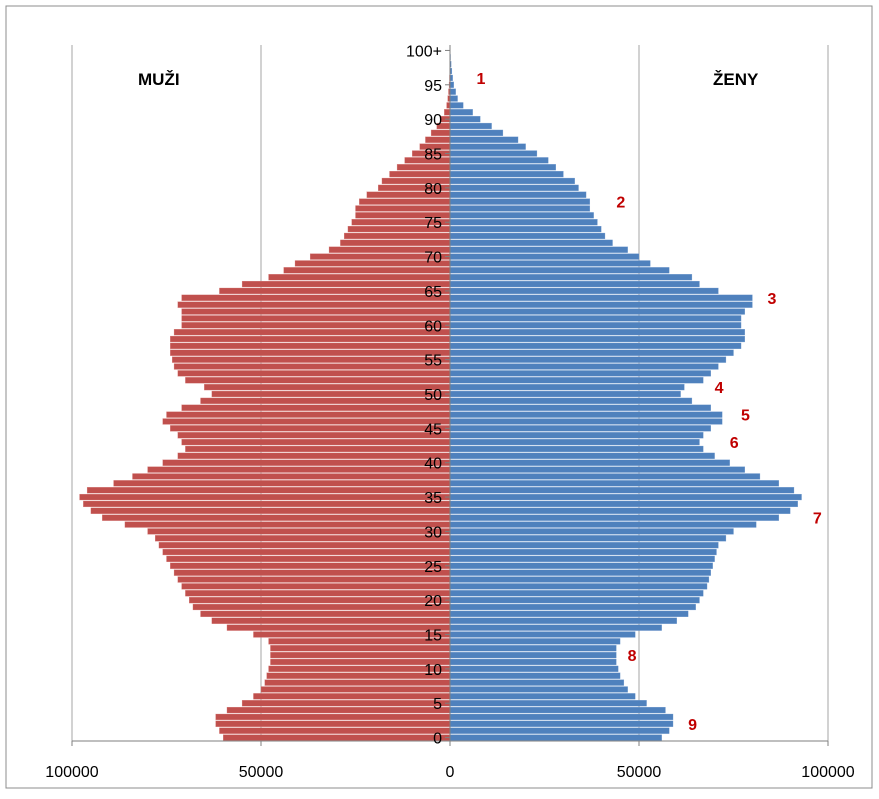  Describe the element at coordinates (620, 203) in the screenshot. I see `annotation-2: 2` at that location.